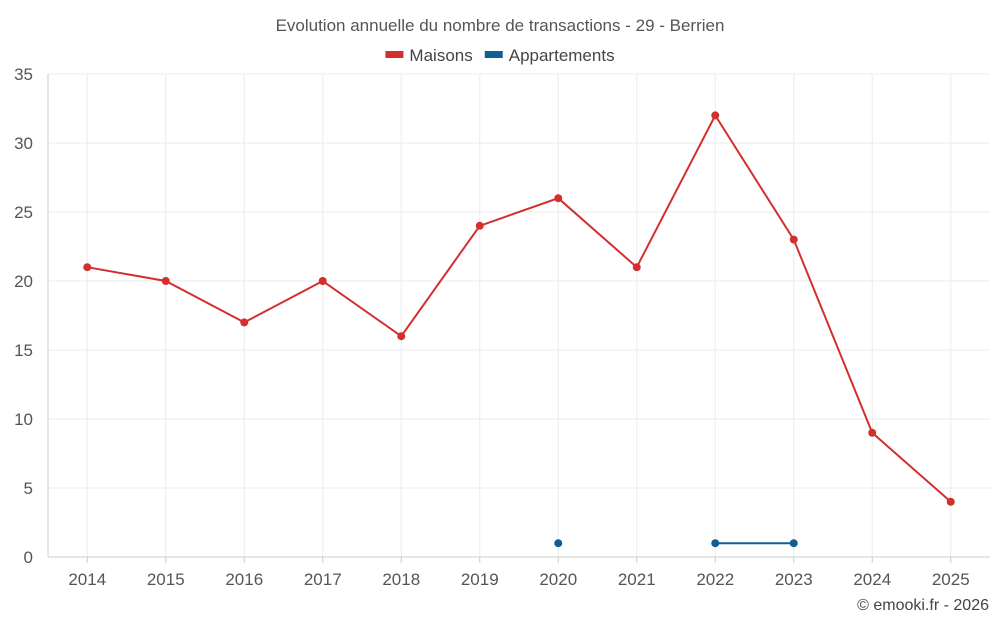 This screenshot has height=625, width=1000. What do you see at coordinates (715, 579) in the screenshot?
I see `x-tick-label: 2022` at bounding box center [715, 579].